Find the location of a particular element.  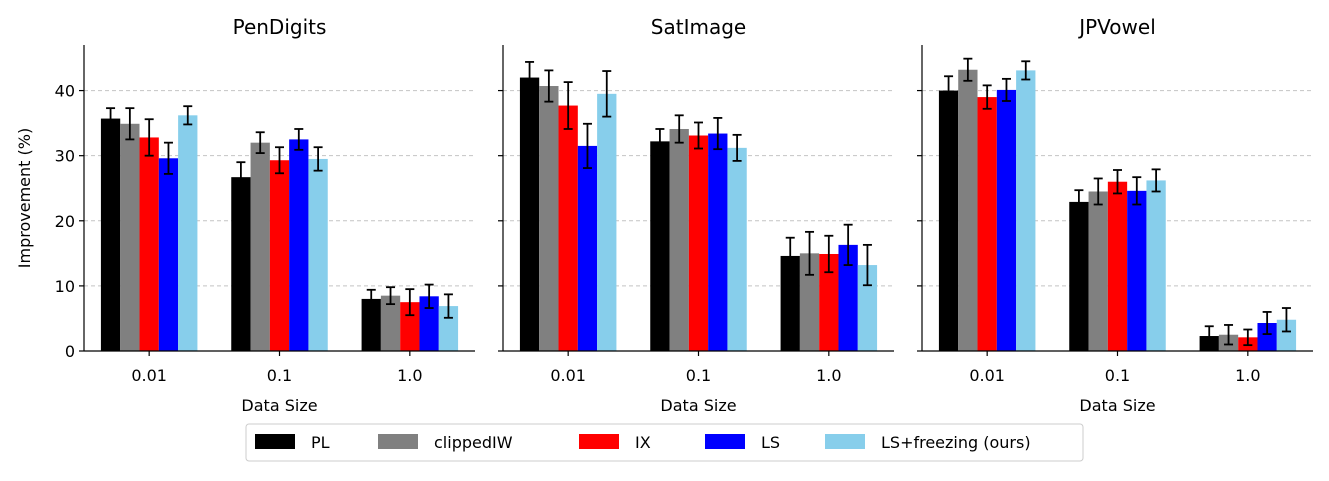

legend-frame is located at coordinates (664, 442).